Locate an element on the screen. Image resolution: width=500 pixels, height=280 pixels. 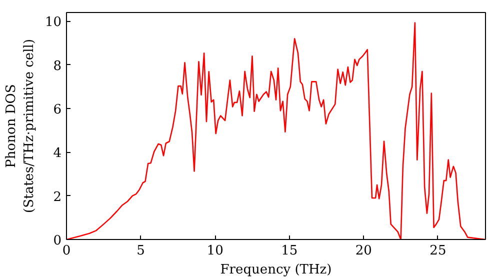
x-tick-label: 5 is located at coordinates (140, 251).